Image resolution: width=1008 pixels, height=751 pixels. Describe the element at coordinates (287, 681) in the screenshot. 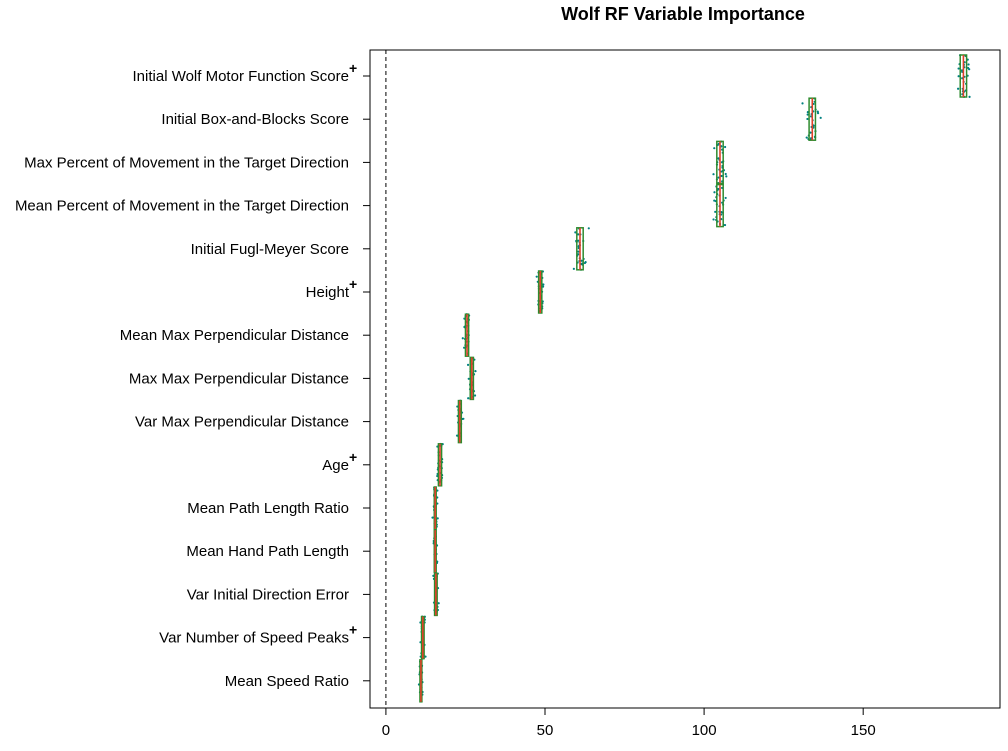

I see `y-axis-label: Mean Speed Ratio` at that location.